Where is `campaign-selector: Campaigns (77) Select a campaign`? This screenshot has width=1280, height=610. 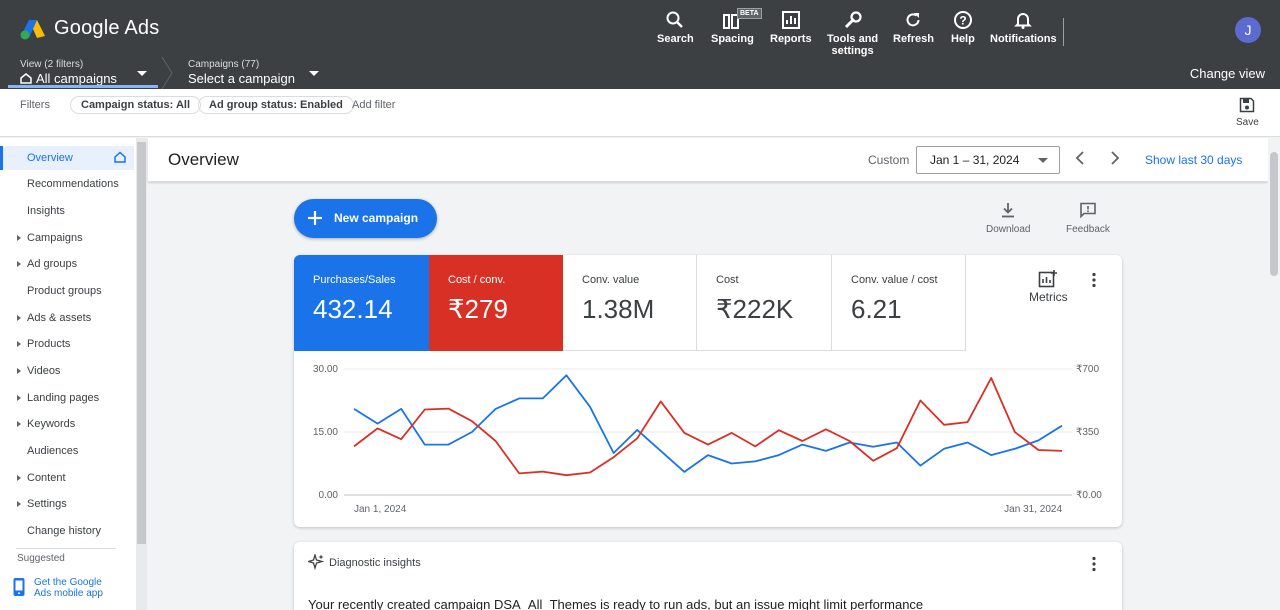
campaign-selector: Campaigns (77) Select a campaign is located at coordinates (241, 72).